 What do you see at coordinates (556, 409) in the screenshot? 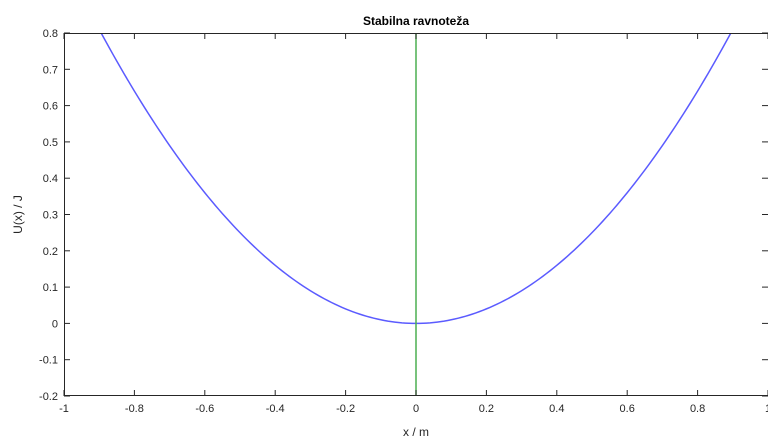
I see `x-tick-label: 0.4` at bounding box center [556, 409].